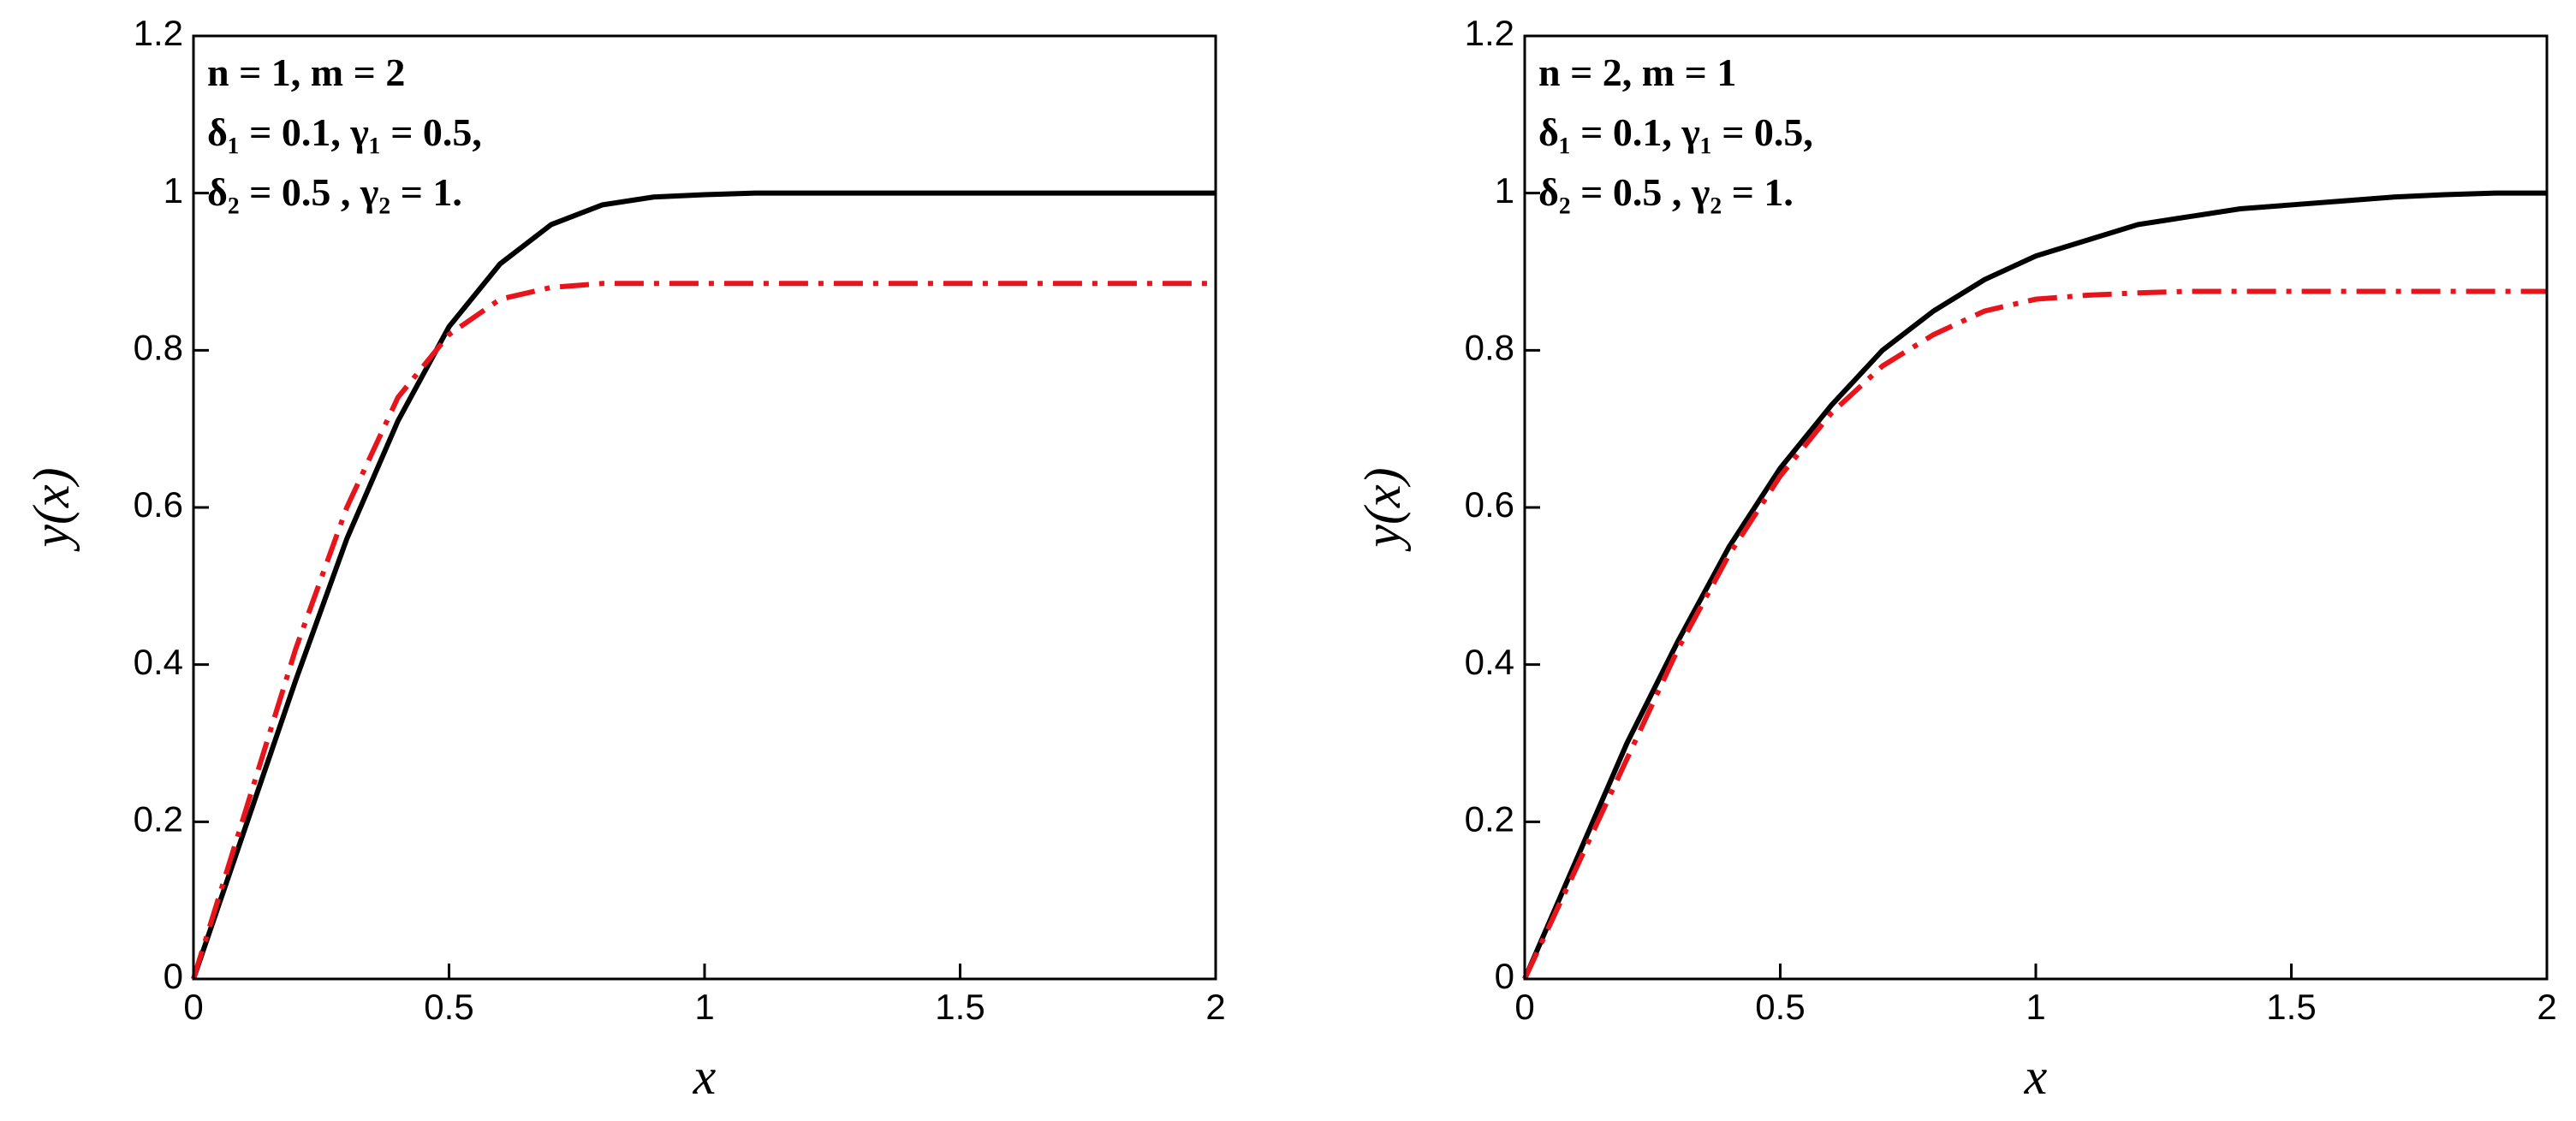 The image size is (2576, 1121). Describe the element at coordinates (1637, 72) in the screenshot. I see `annotation: n = 2, m = 1` at that location.